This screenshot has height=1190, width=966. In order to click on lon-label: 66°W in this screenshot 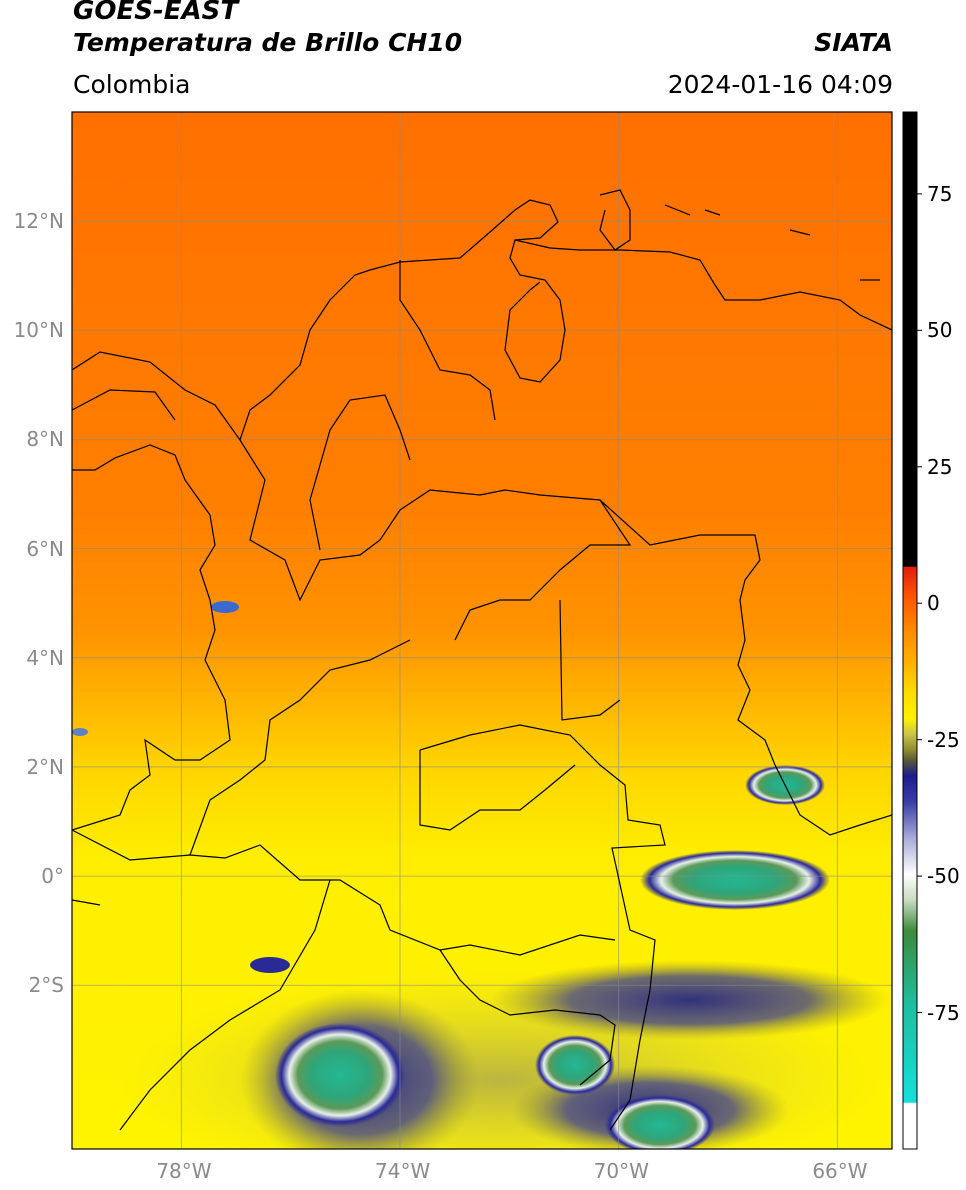, I will do `click(840, 1171)`.